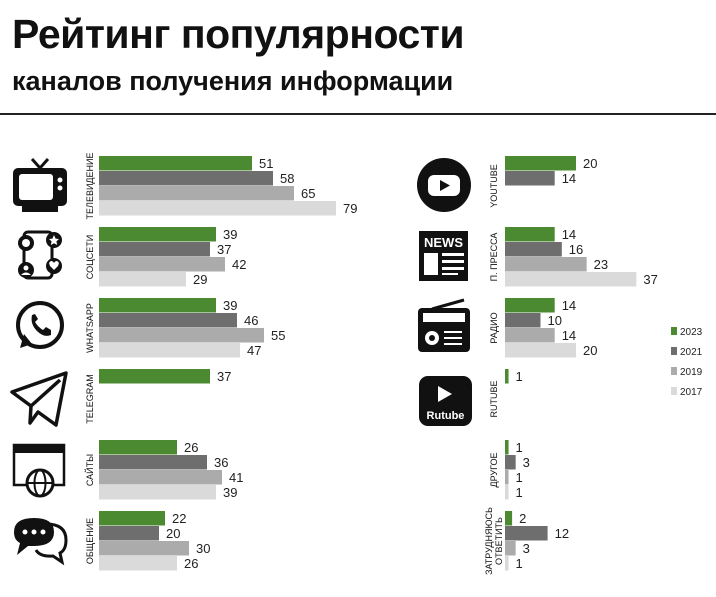 Image resolution: width=716 pixels, height=597 pixels. What do you see at coordinates (674, 391) in the screenshot?
I see `legend-swatch-2017` at bounding box center [674, 391].